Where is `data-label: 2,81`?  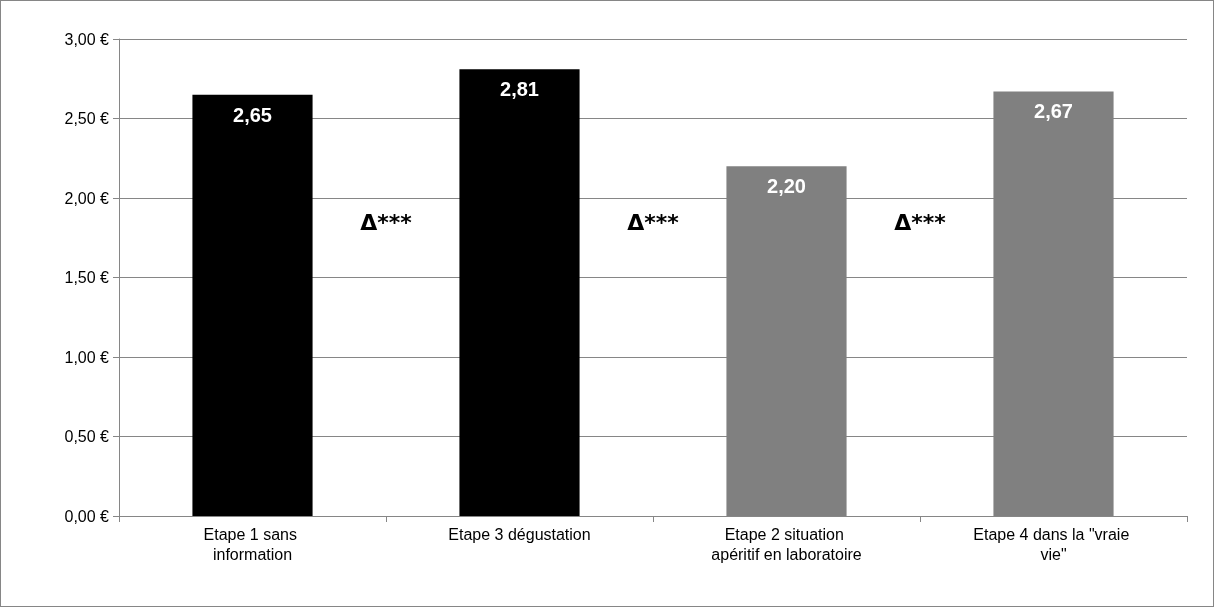 data-label: 2,81 is located at coordinates (519, 89).